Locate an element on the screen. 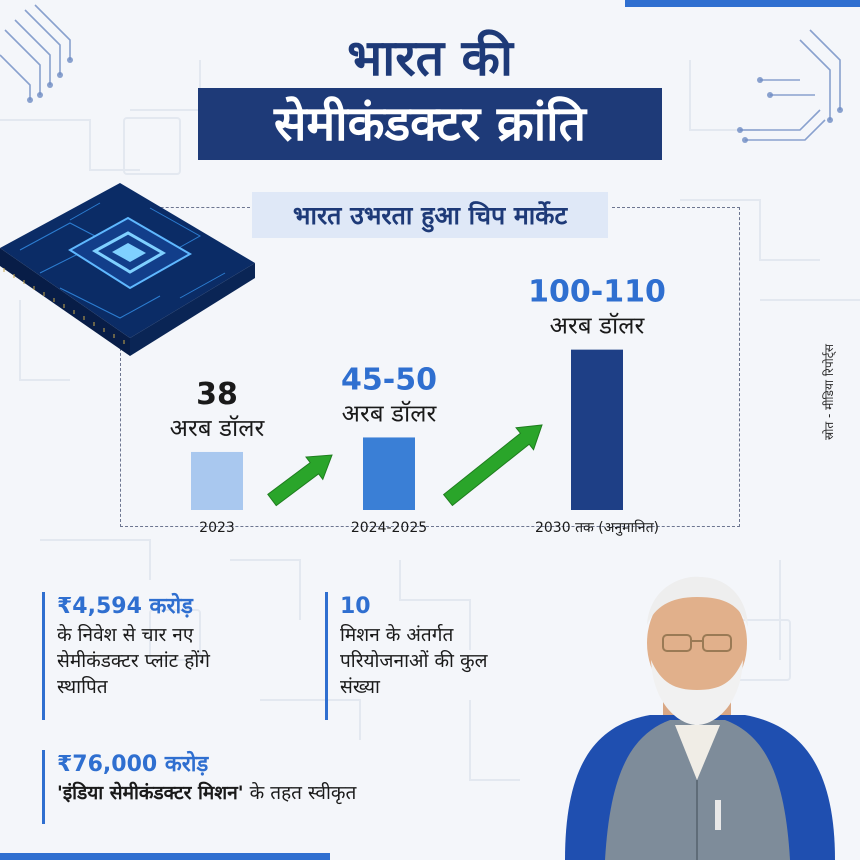  subtitle-banner: भारत उभरता हुआ चिप मार्केट is located at coordinates (430, 215).